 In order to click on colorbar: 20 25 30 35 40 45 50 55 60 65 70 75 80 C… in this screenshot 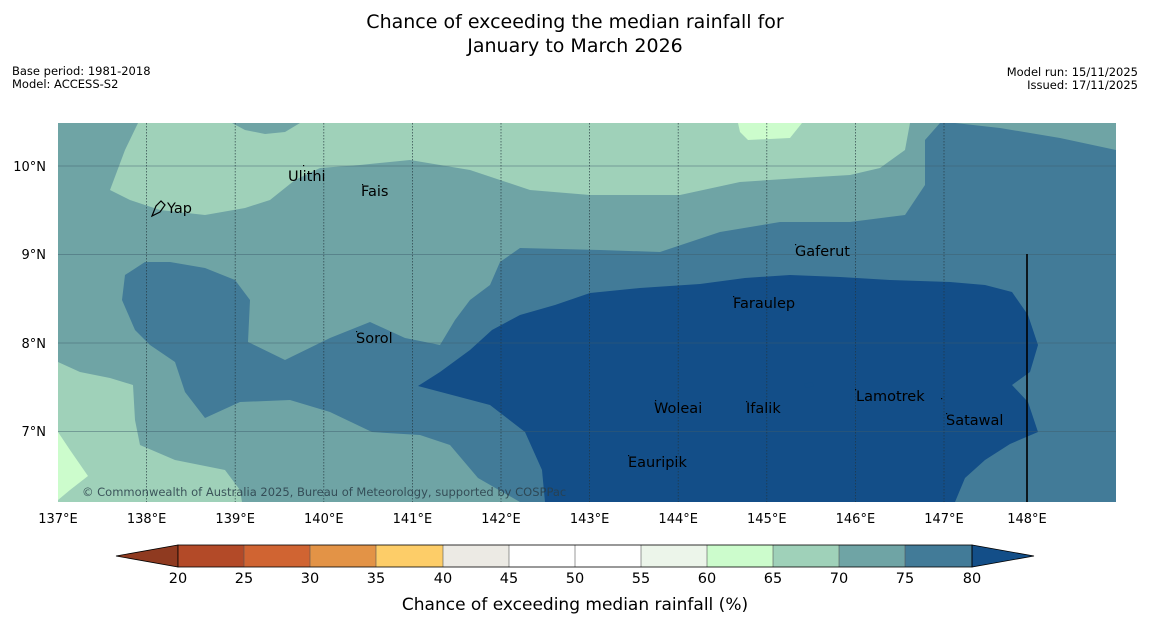, I will do `click(575, 579)`.